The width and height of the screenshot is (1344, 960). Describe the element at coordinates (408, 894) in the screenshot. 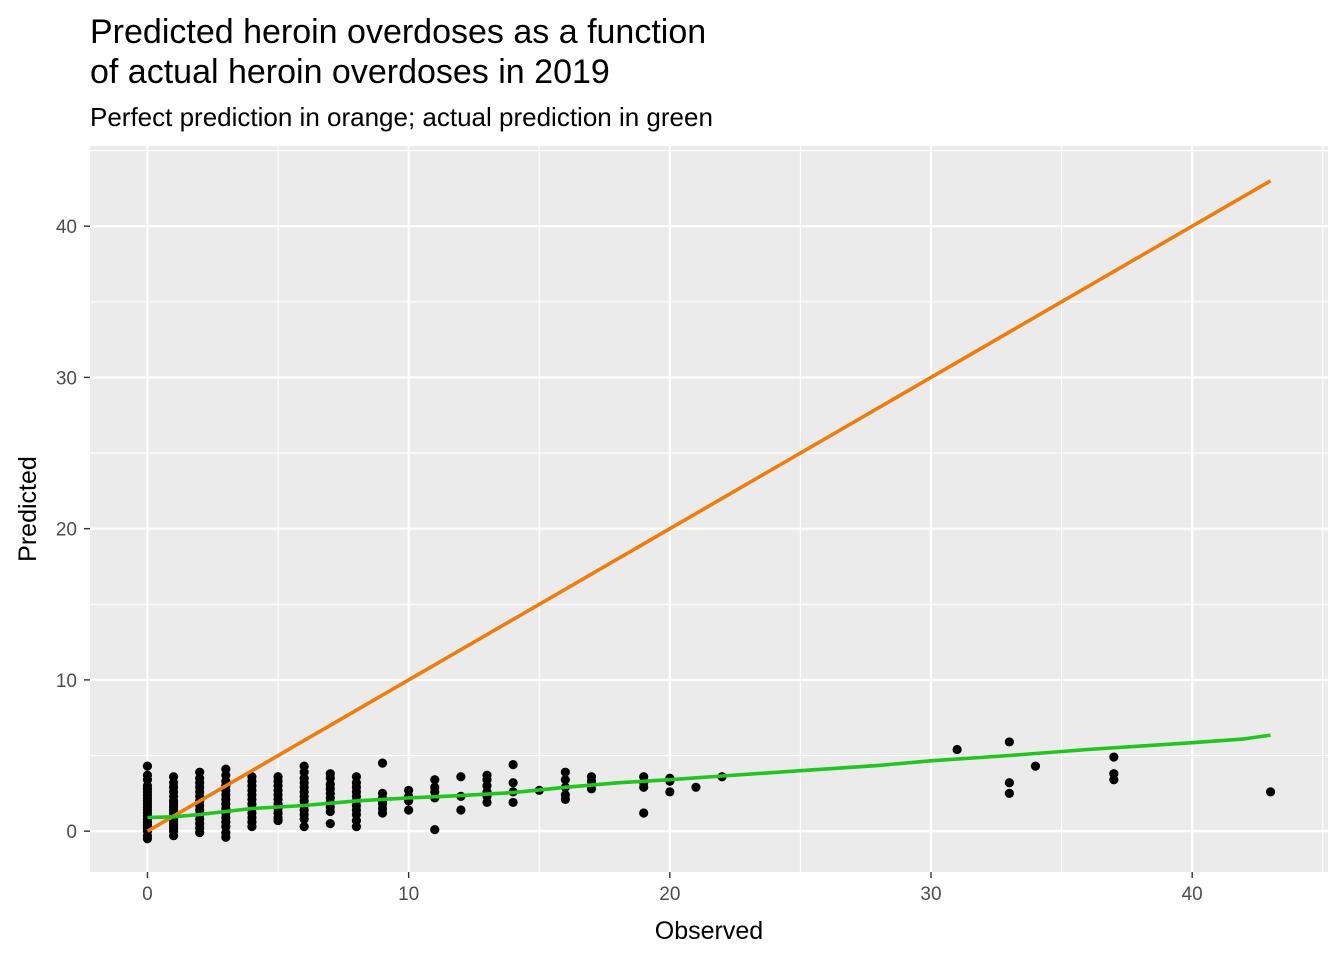

I see `x-tick-label: 10` at that location.